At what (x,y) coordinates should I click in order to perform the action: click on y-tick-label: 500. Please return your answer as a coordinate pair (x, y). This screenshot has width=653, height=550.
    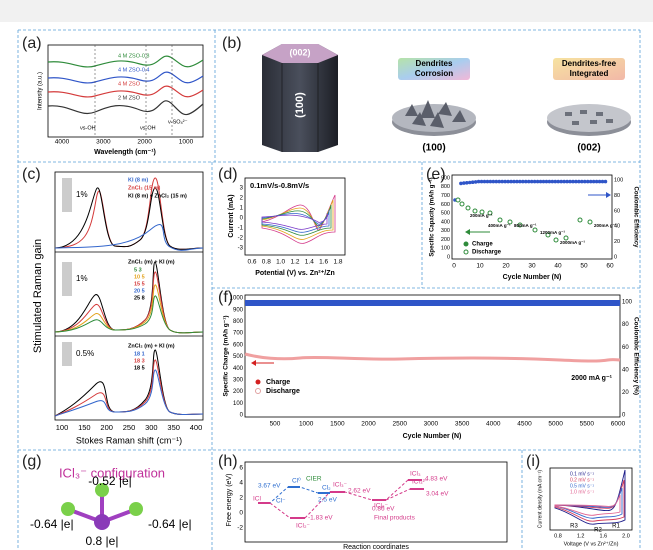
    Looking at the image, I should click on (445, 214).